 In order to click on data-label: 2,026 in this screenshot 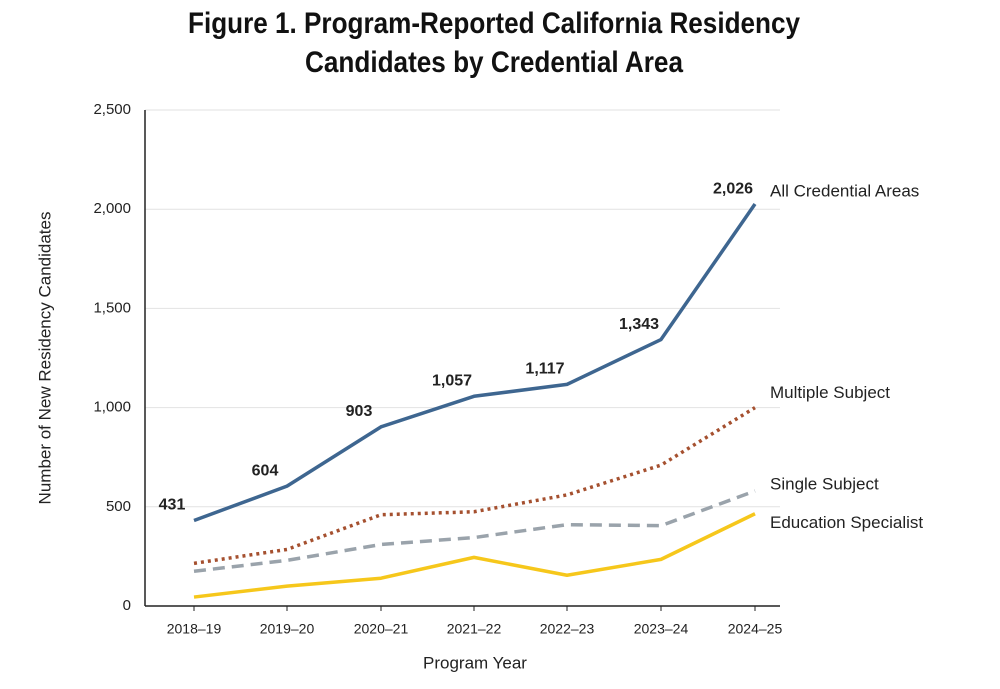, I will do `click(733, 188)`.